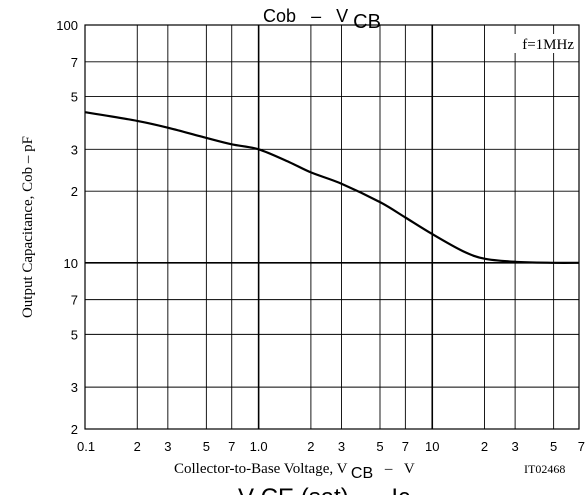  I want to click on x-tick-label: 0.1, so click(86, 446).